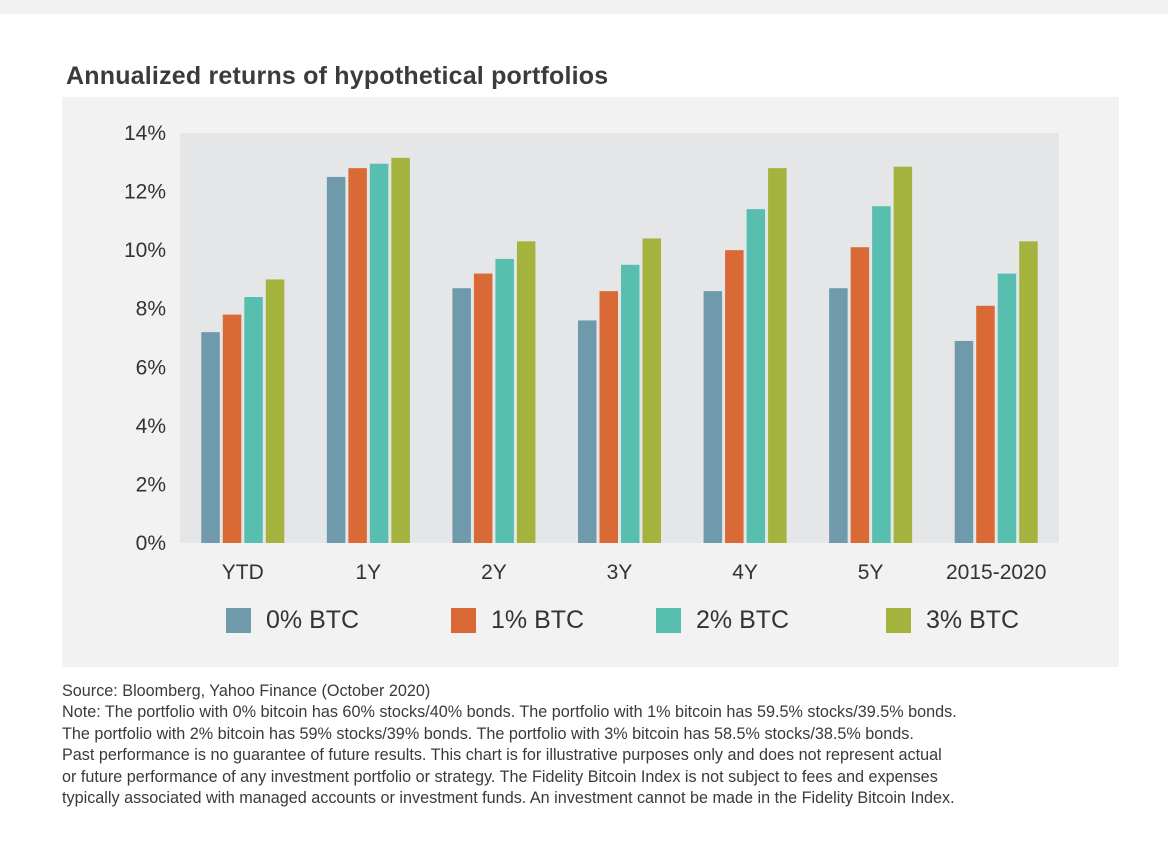 This screenshot has height=852, width=1168. What do you see at coordinates (972, 620) in the screenshot?
I see `legend-label: 3% BTC` at bounding box center [972, 620].